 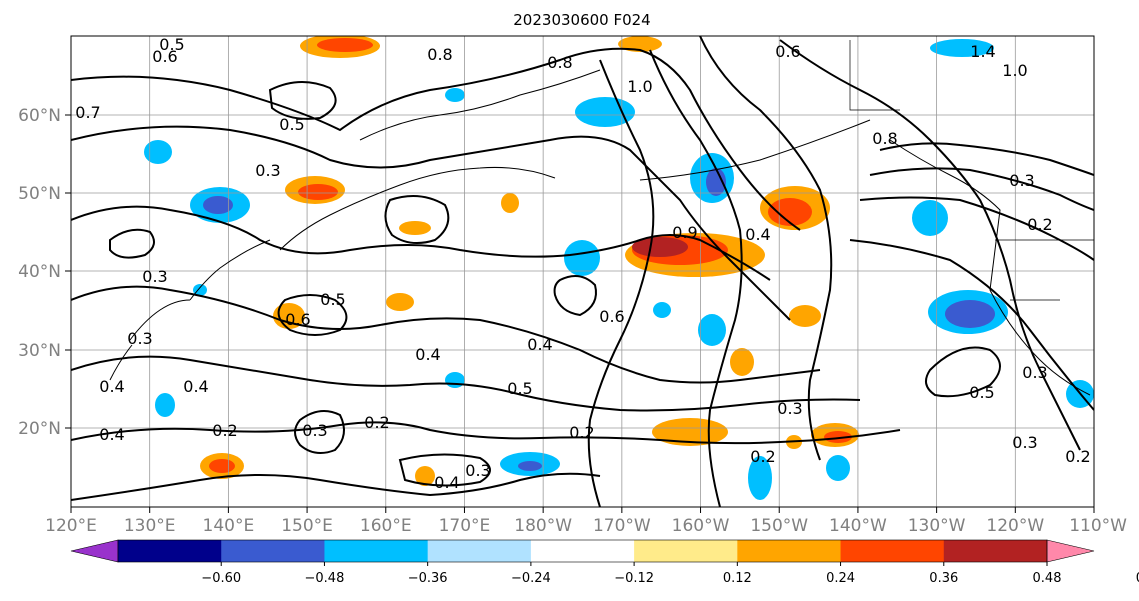 I want to click on figure-title: 2023030600 F024, so click(x=581, y=20).